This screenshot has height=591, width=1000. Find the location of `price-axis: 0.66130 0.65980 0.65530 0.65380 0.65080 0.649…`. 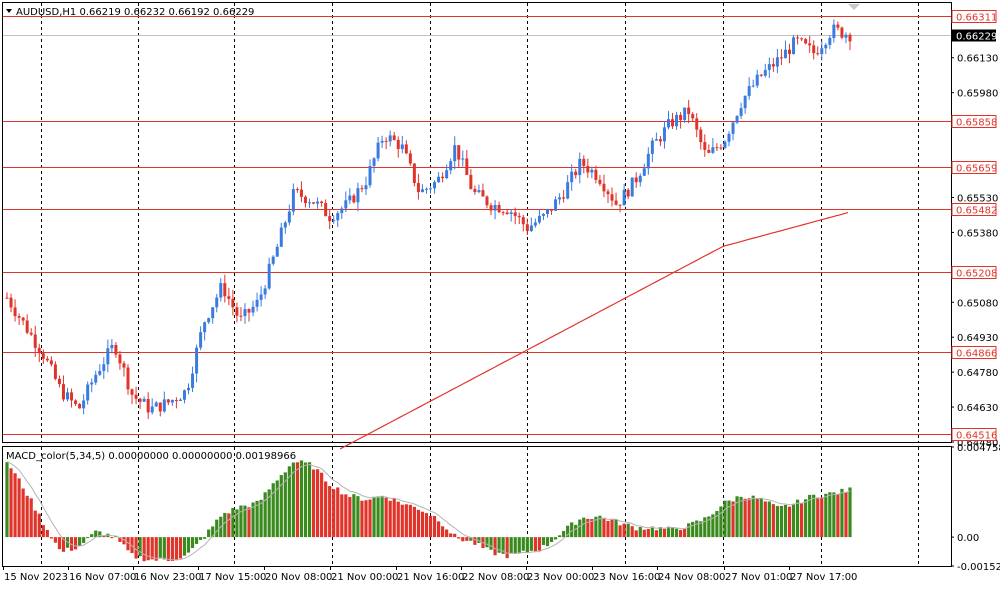

price-axis: 0.66130 0.65980 0.65530 0.65380 0.65080 0.649… is located at coordinates (974, 251).